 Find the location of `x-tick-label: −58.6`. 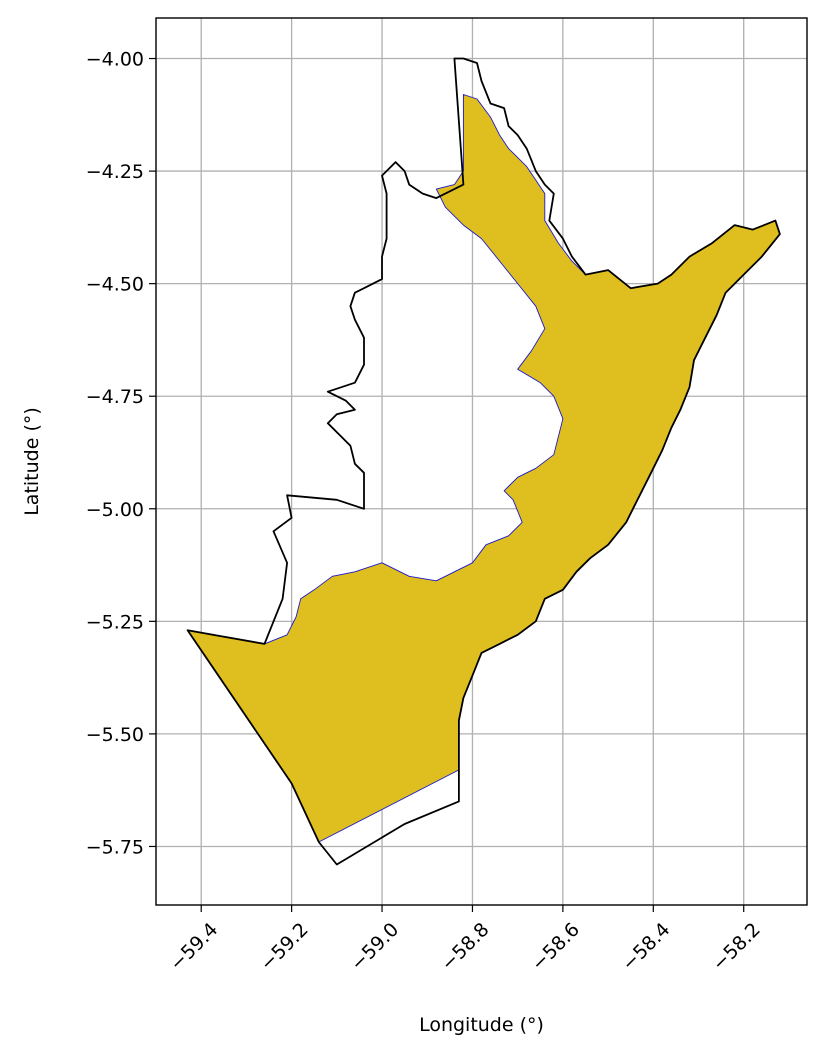

x-tick-label: −58.6 is located at coordinates (555, 947).